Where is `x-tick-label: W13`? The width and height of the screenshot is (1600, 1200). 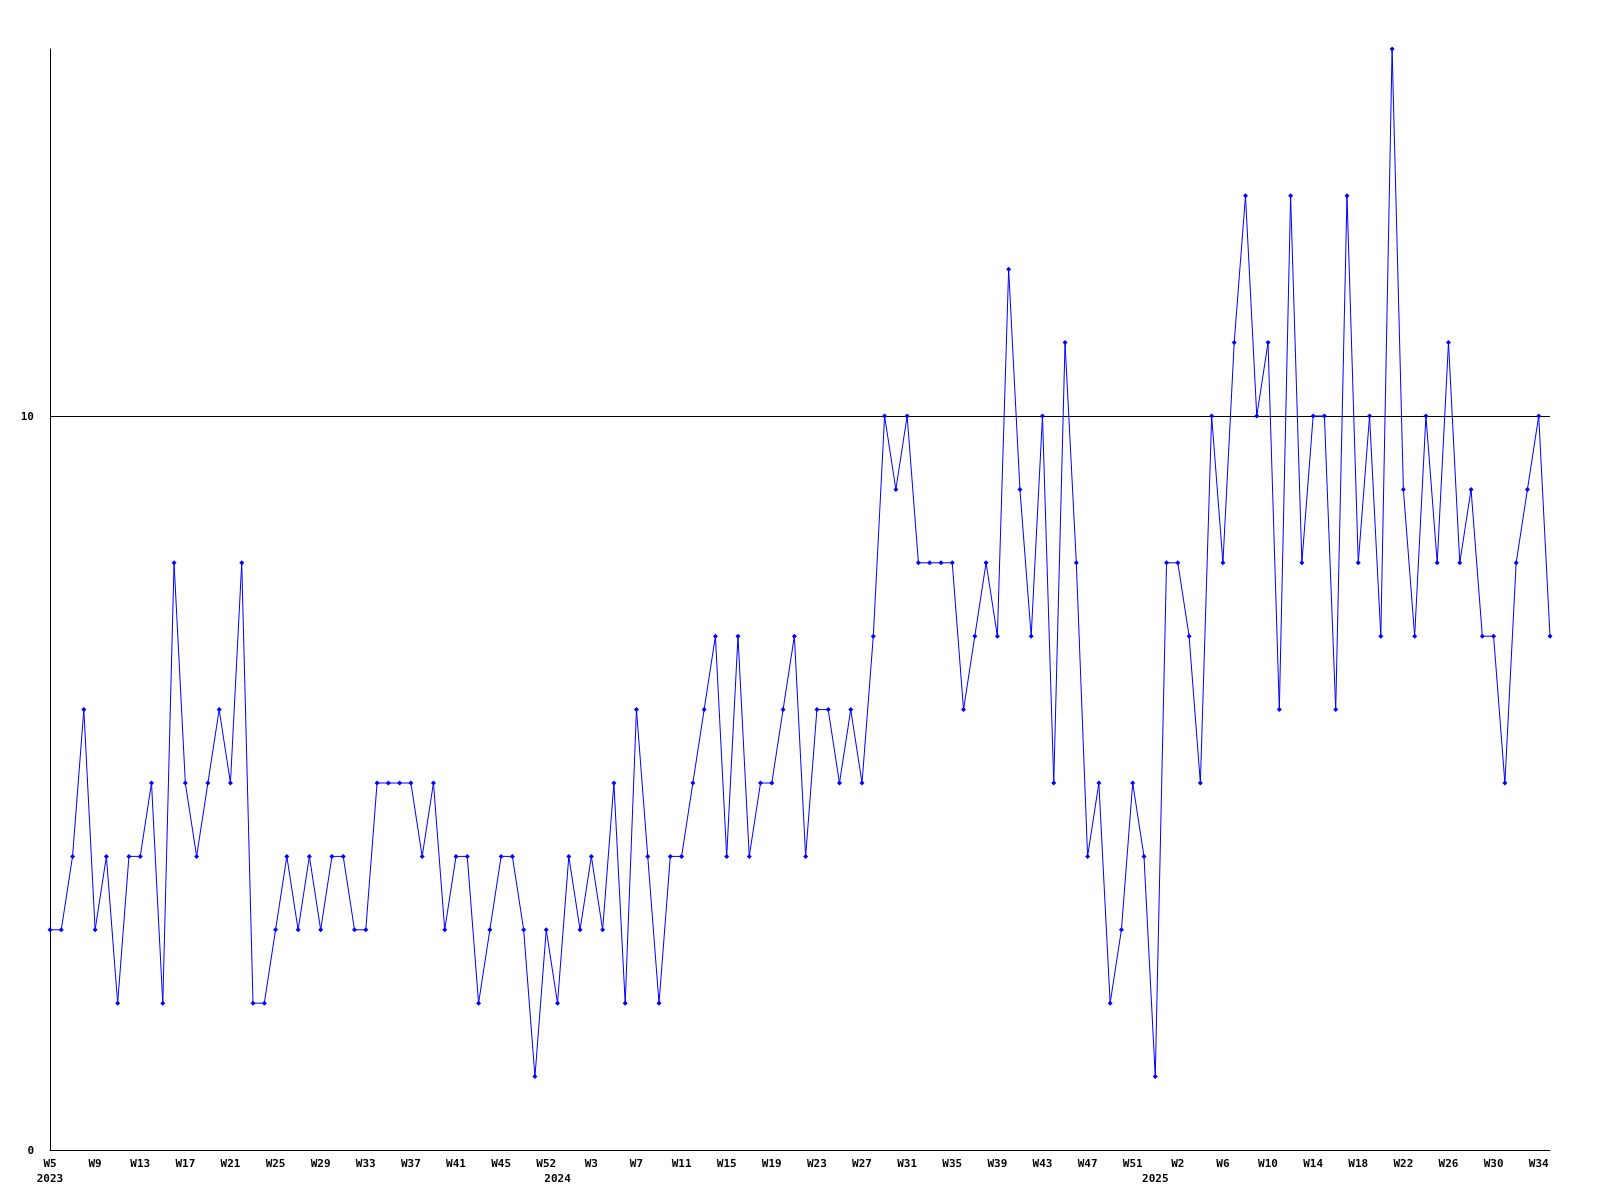
x-tick-label: W13 is located at coordinates (140, 1163).